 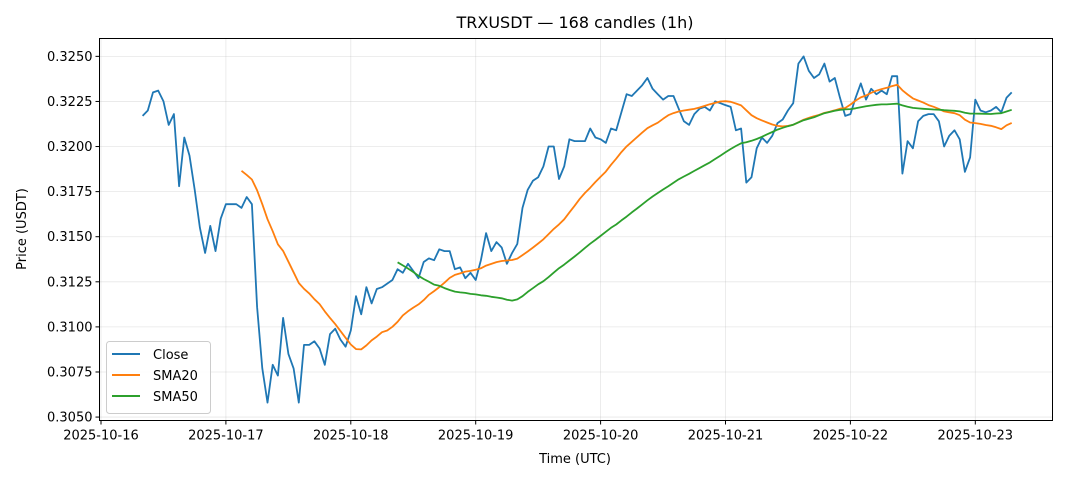 What do you see at coordinates (476, 436) in the screenshot?
I see `x-tick-label: 2025-10-19` at bounding box center [476, 436].